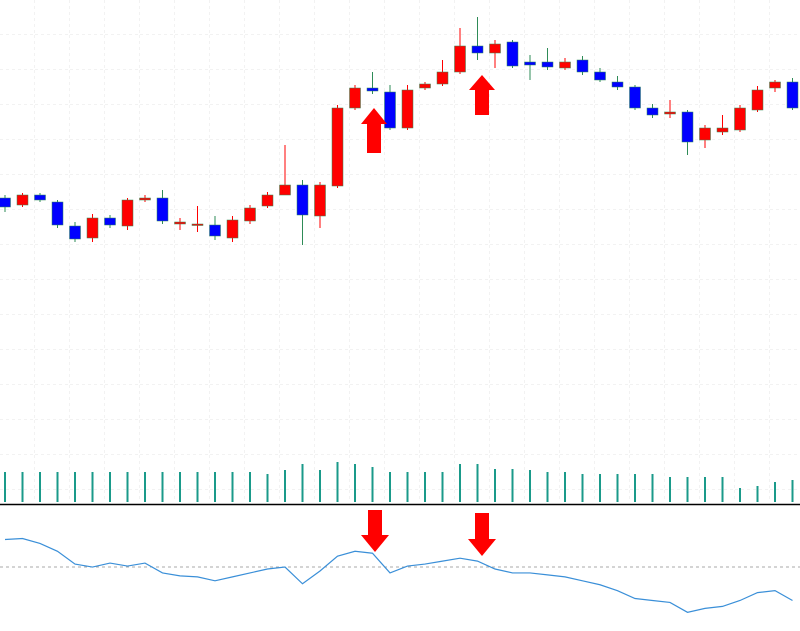  Describe the element at coordinates (398, 575) in the screenshot. I see `indicator-line` at that location.